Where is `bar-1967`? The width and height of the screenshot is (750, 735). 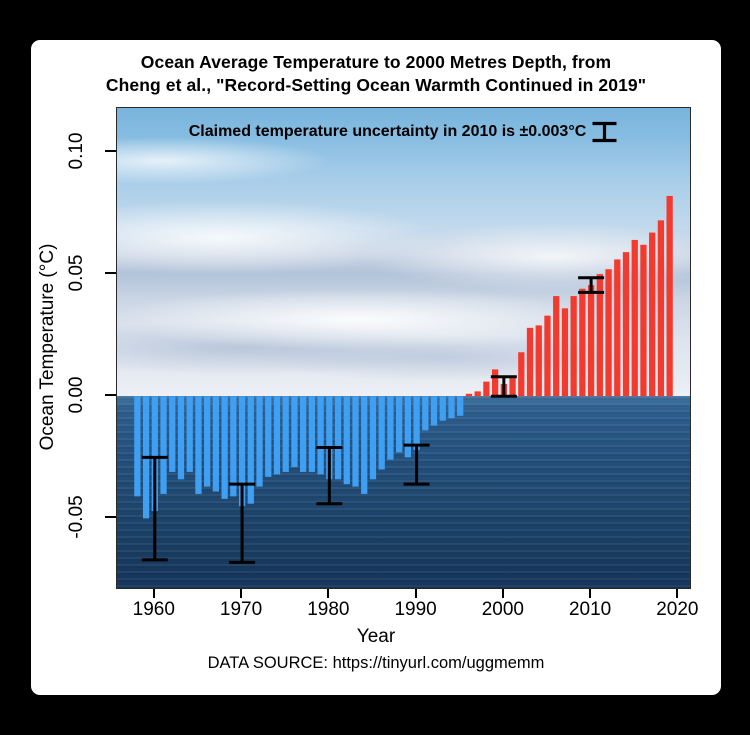
bar-1967 is located at coordinates (216, 444).